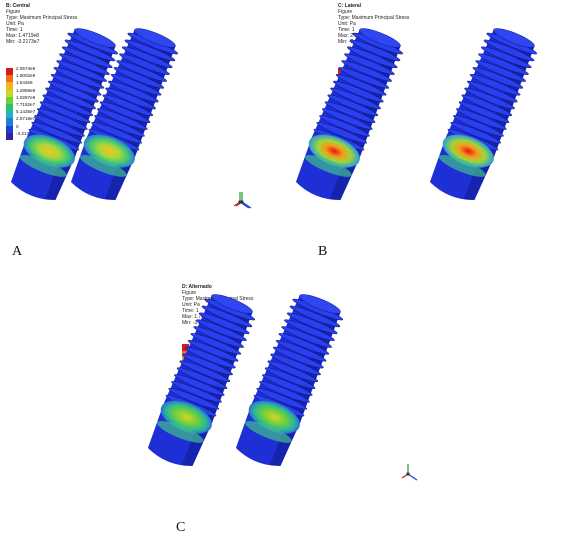 This screenshot has width=586, height=536. I want to click on legend-label: 1.8002e8, so click(26, 76).